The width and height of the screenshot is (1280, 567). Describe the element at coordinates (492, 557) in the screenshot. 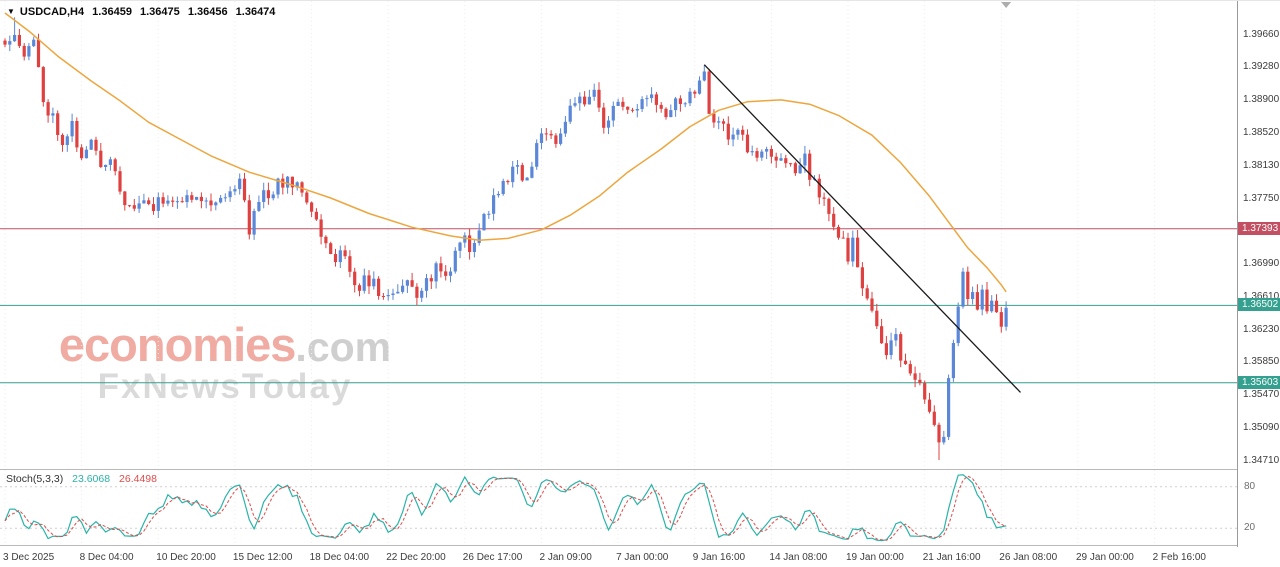

I see `time-tick-label: 26 Dec 17:00` at that location.